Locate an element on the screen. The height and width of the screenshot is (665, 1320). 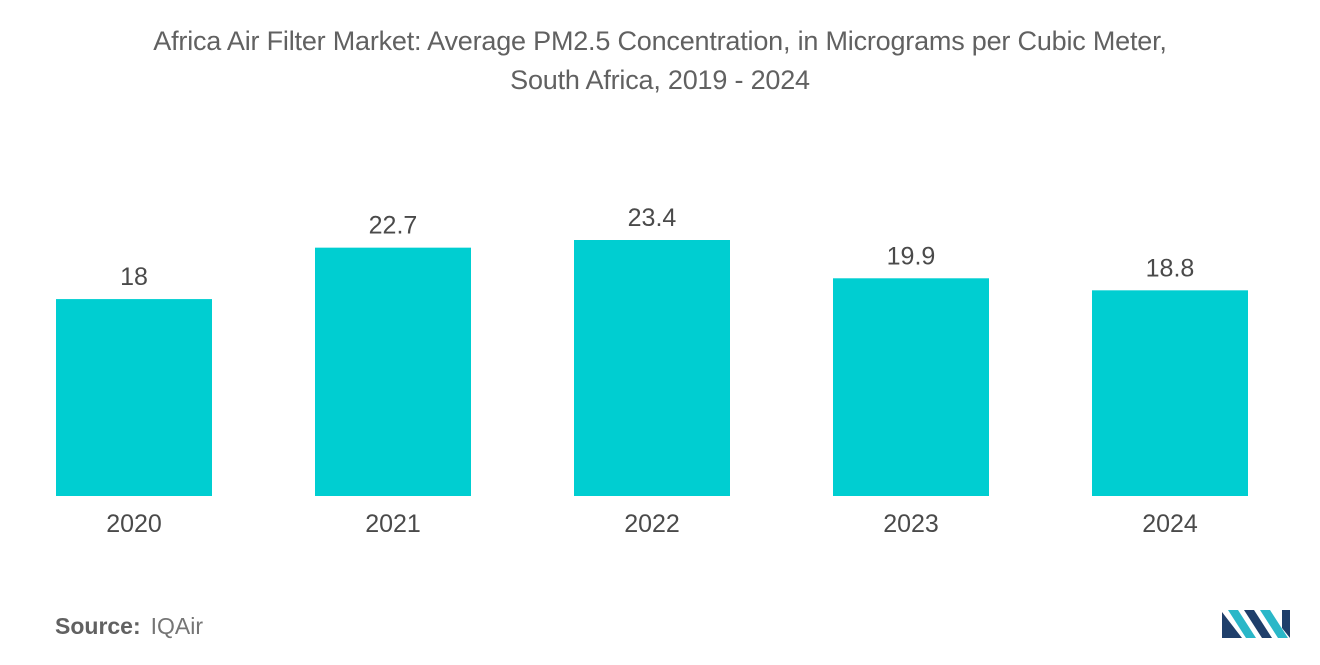
category-label-2020: 2020 is located at coordinates (134, 524).